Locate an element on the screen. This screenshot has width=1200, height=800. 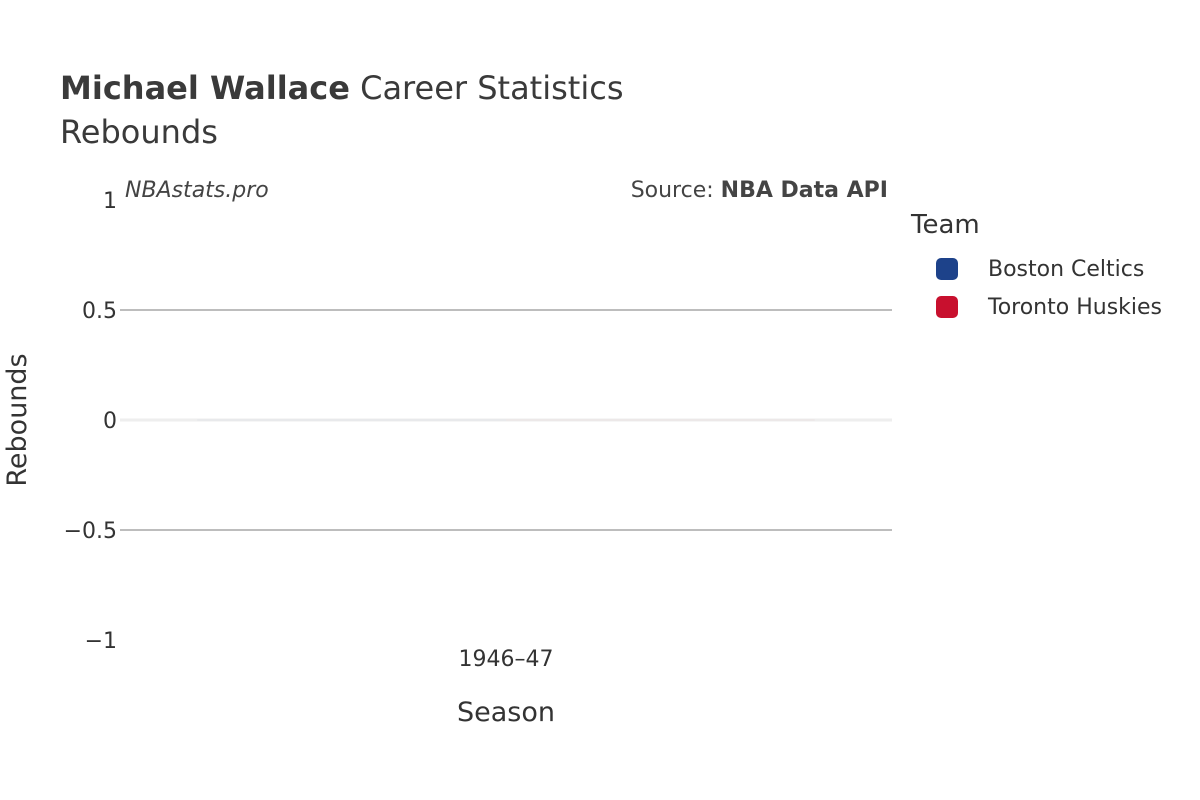
watermark: NBAstats.pro is located at coordinates (197, 190).